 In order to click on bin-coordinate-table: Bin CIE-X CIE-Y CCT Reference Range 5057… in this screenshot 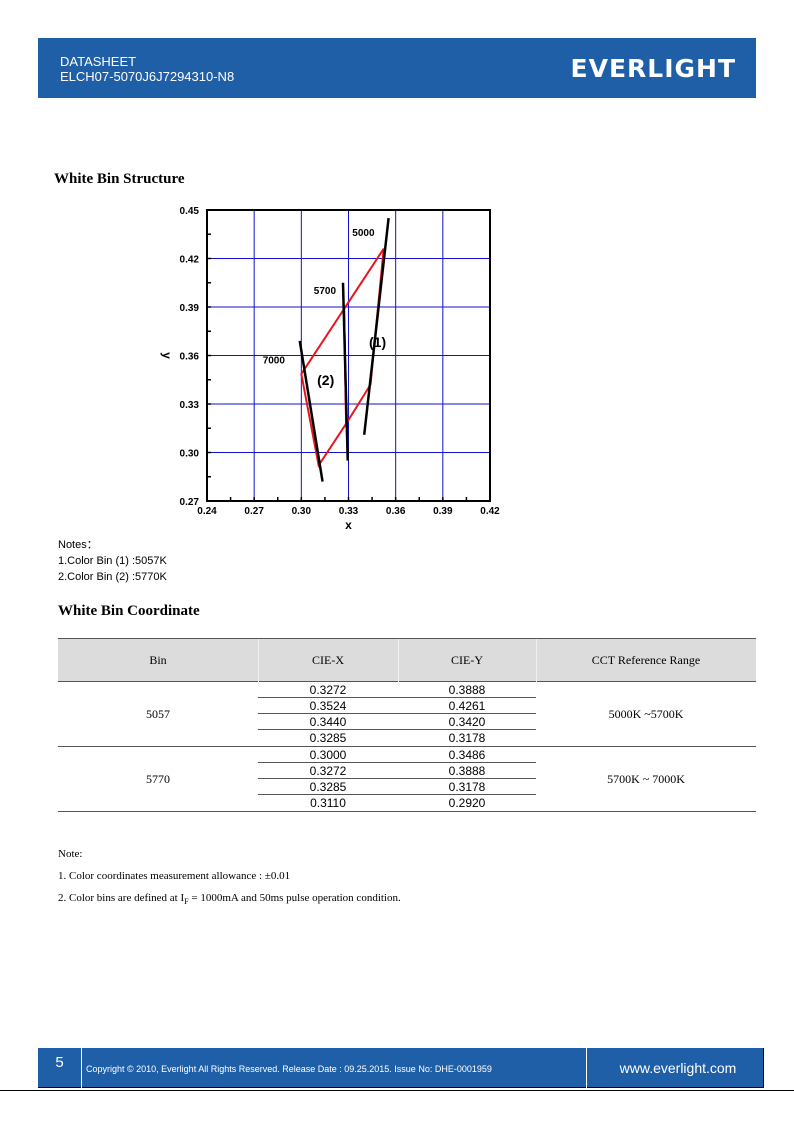, I will do `click(407, 725)`.